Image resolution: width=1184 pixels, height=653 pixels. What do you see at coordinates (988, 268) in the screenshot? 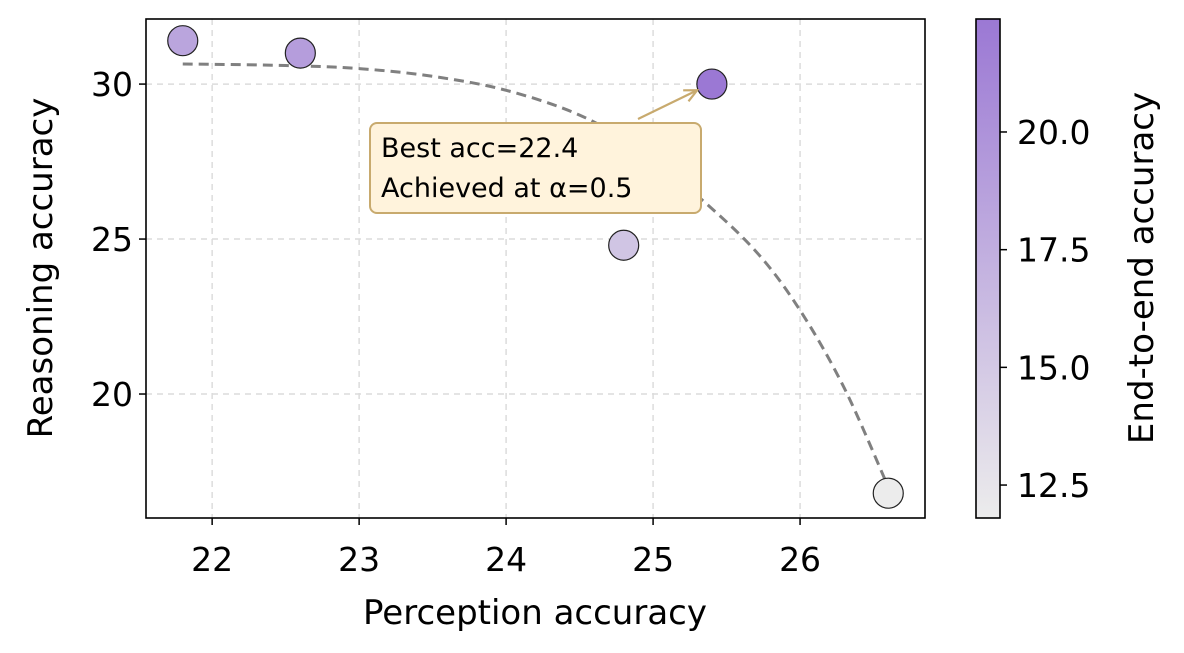
I see `colorbar-gradient` at bounding box center [988, 268].